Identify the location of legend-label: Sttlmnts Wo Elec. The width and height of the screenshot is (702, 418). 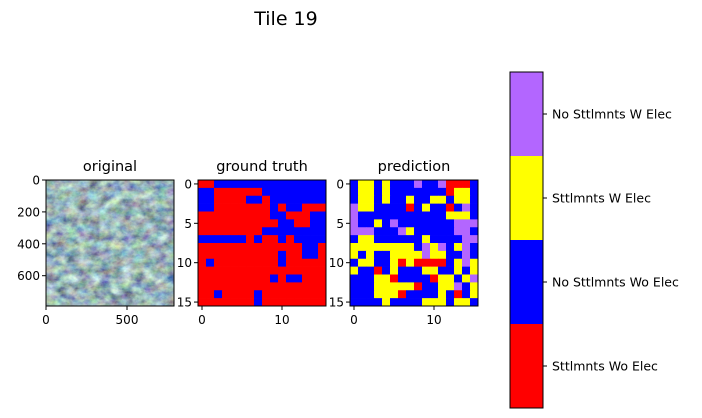
(605, 366).